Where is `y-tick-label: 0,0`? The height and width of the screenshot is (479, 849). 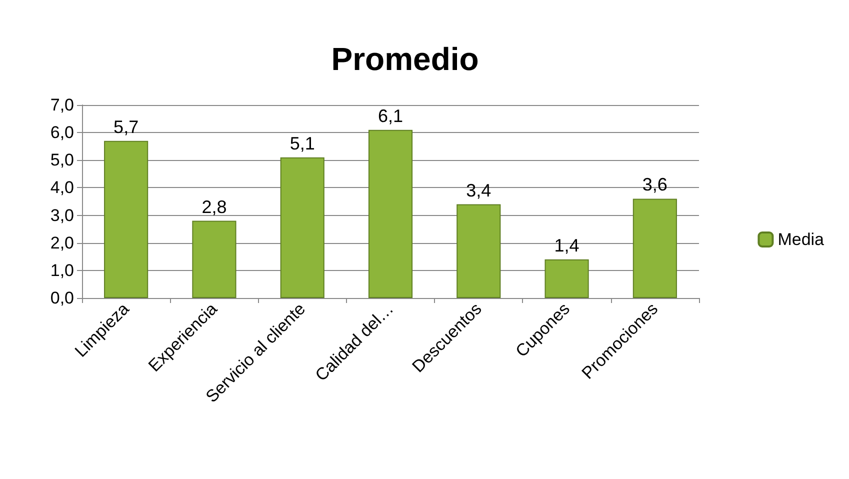 y-tick-label: 0,0 is located at coordinates (62, 298).